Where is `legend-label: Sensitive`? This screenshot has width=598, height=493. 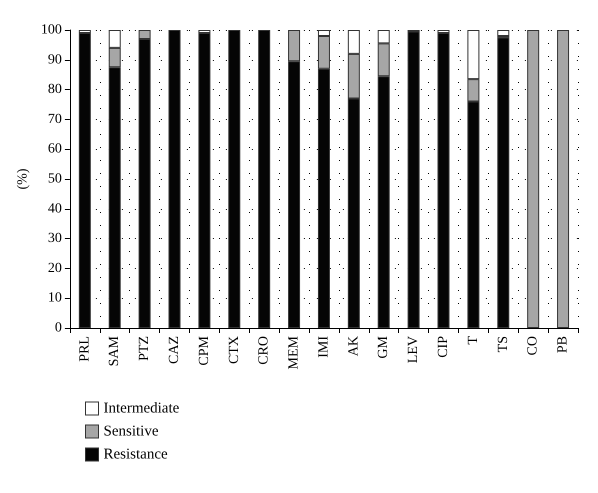
legend-label: Sensitive is located at coordinates (131, 432).